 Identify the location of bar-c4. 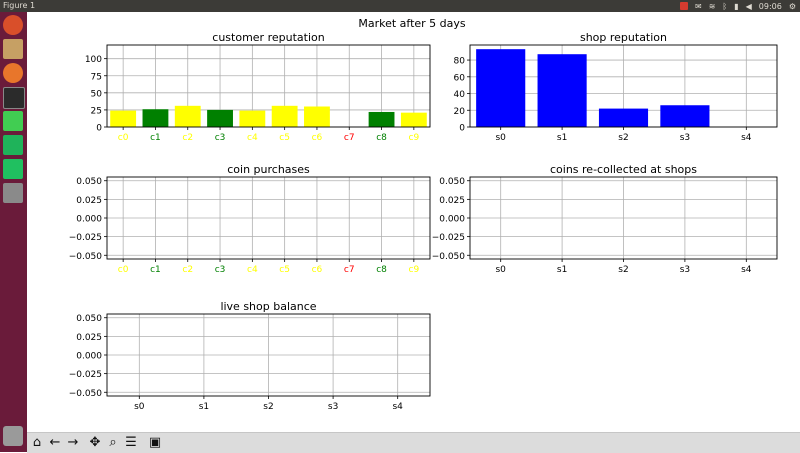
(252, 118).